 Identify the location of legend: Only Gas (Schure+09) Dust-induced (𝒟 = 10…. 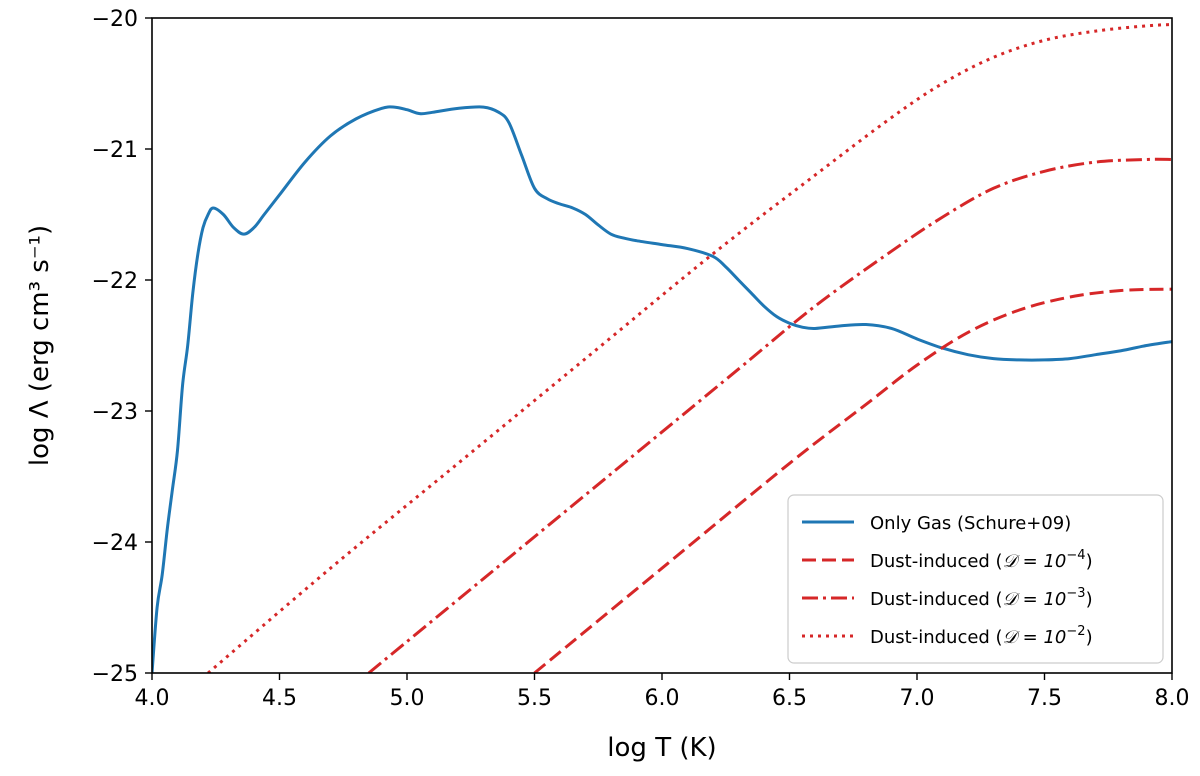
(975, 579).